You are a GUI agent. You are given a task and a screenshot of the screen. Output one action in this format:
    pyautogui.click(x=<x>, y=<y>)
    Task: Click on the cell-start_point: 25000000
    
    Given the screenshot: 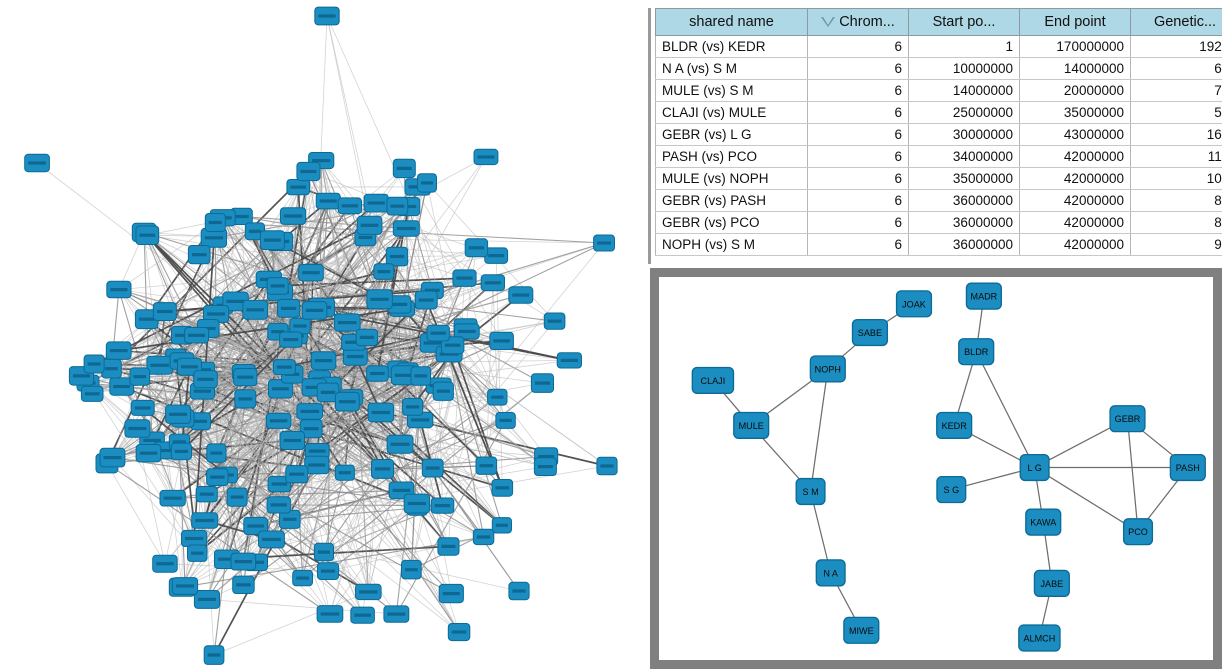 What is the action you would take?
    pyautogui.click(x=964, y=112)
    